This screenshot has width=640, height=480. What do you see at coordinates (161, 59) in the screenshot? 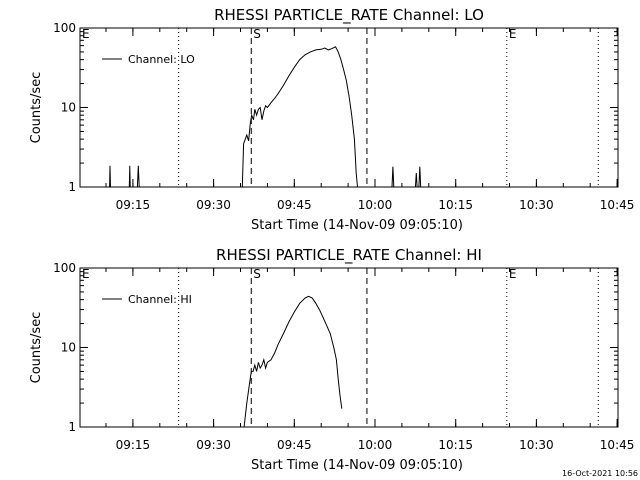
I see `legend-label: Channel: LO` at bounding box center [161, 59].